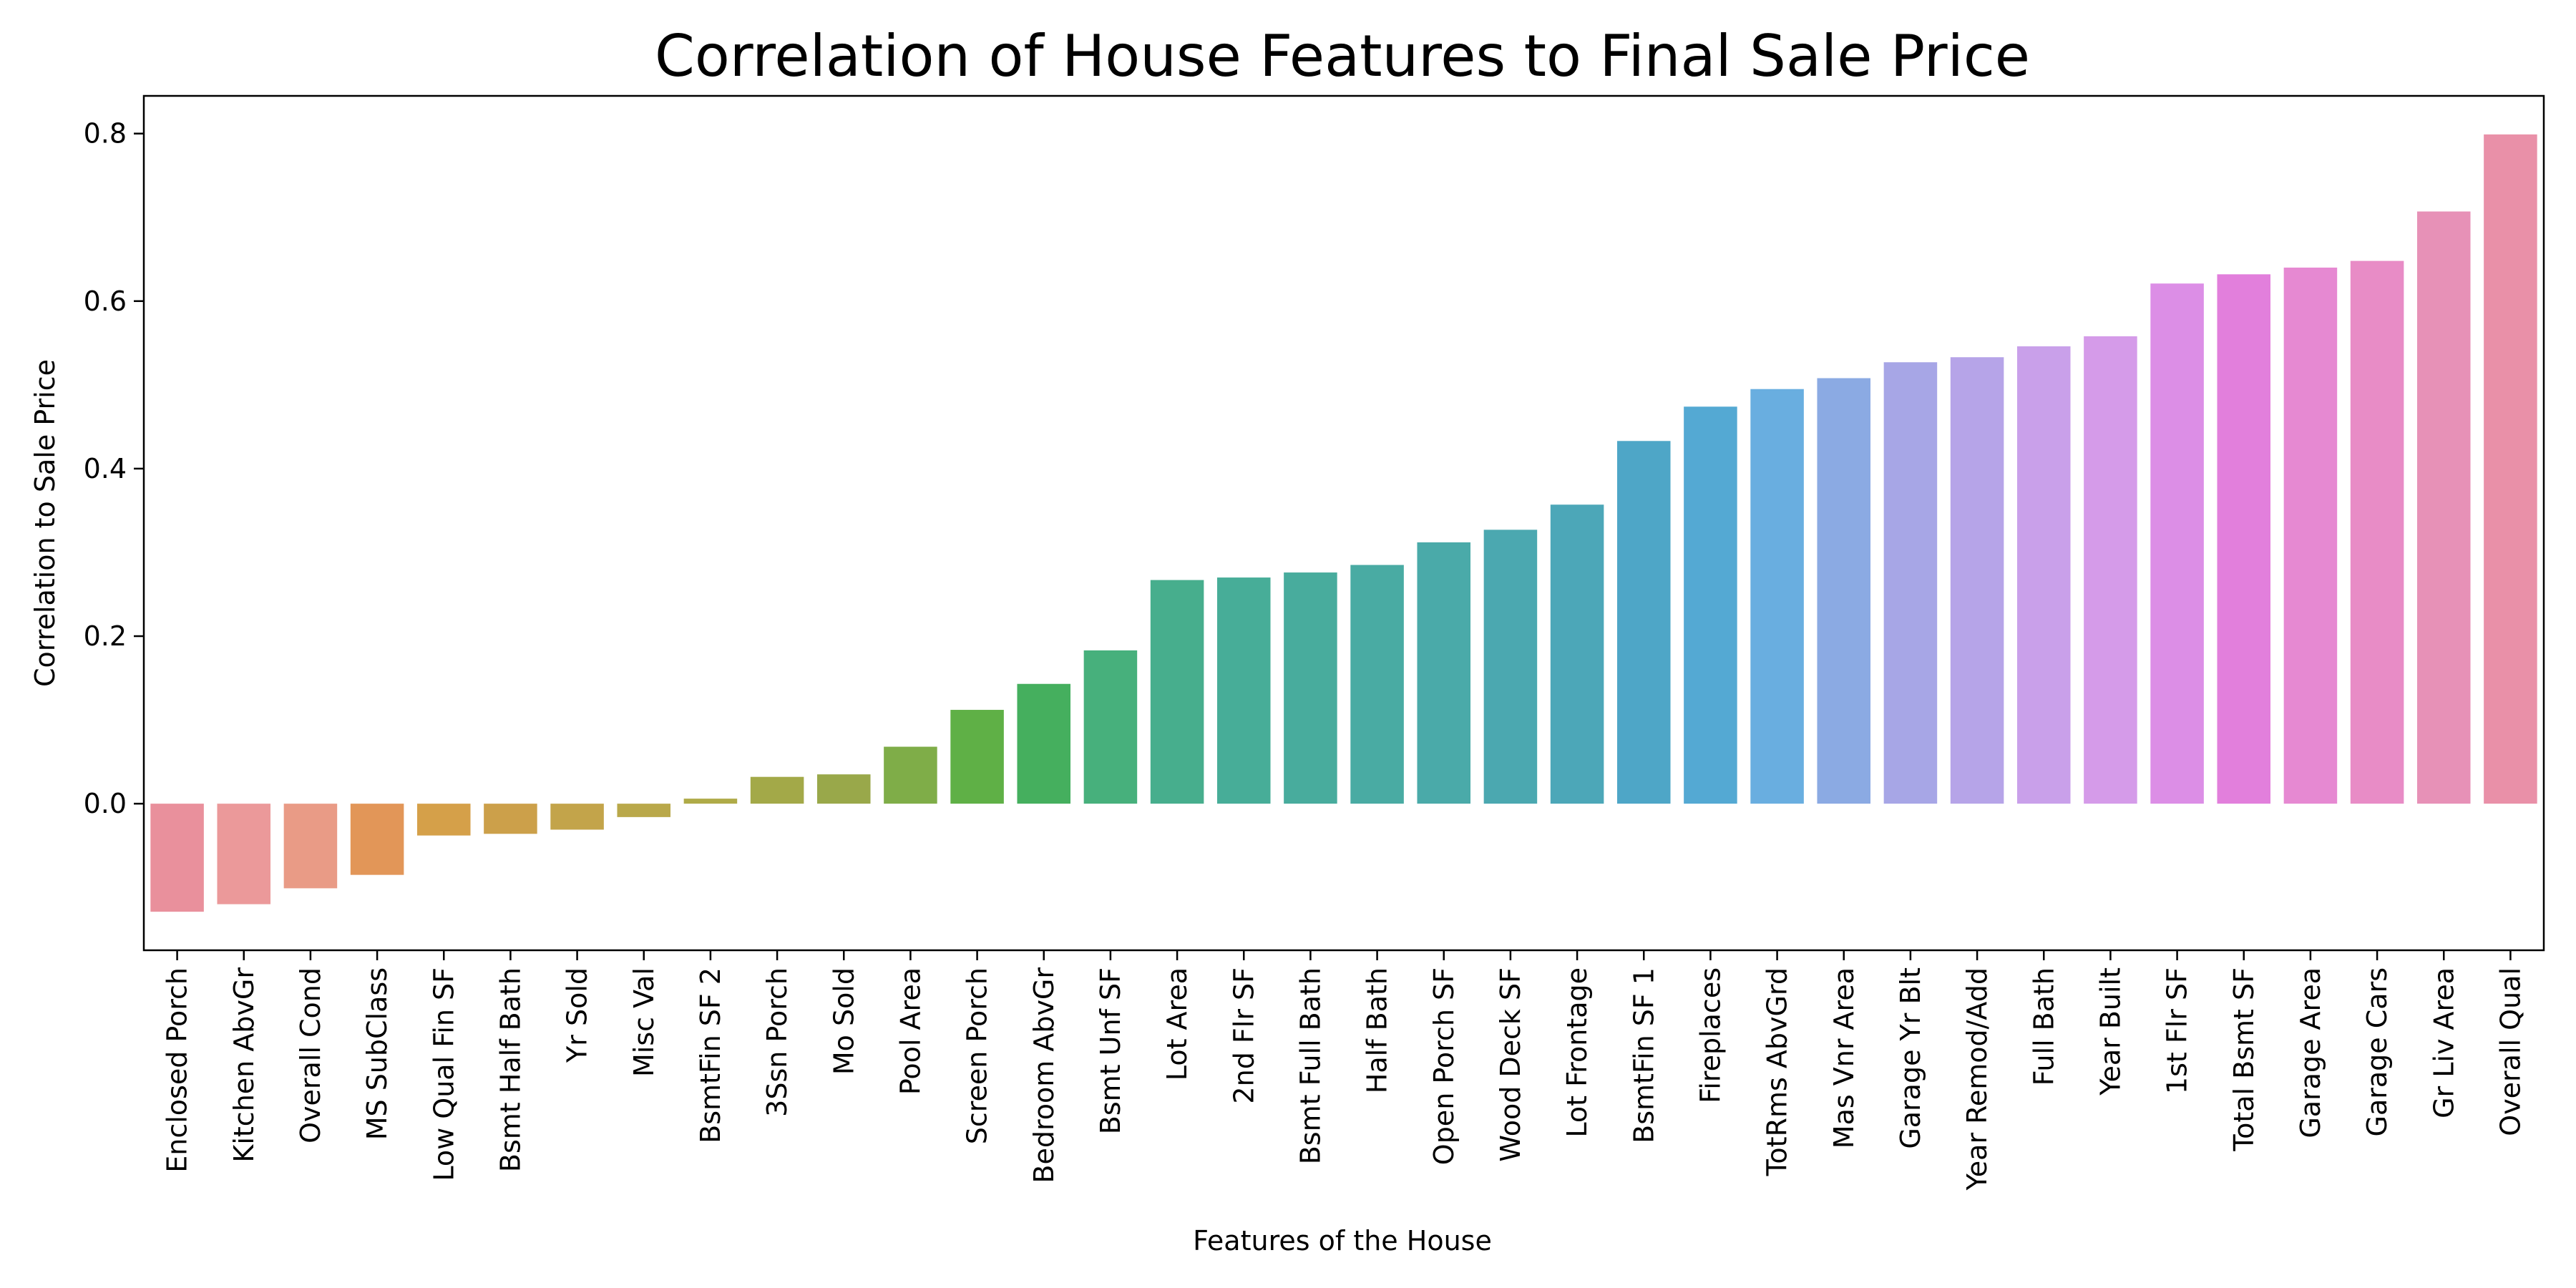 This screenshot has height=1288, width=2576. What do you see at coordinates (1643, 1055) in the screenshot?
I see `x-tick-label: BsmtFin SF 1` at bounding box center [1643, 1055].